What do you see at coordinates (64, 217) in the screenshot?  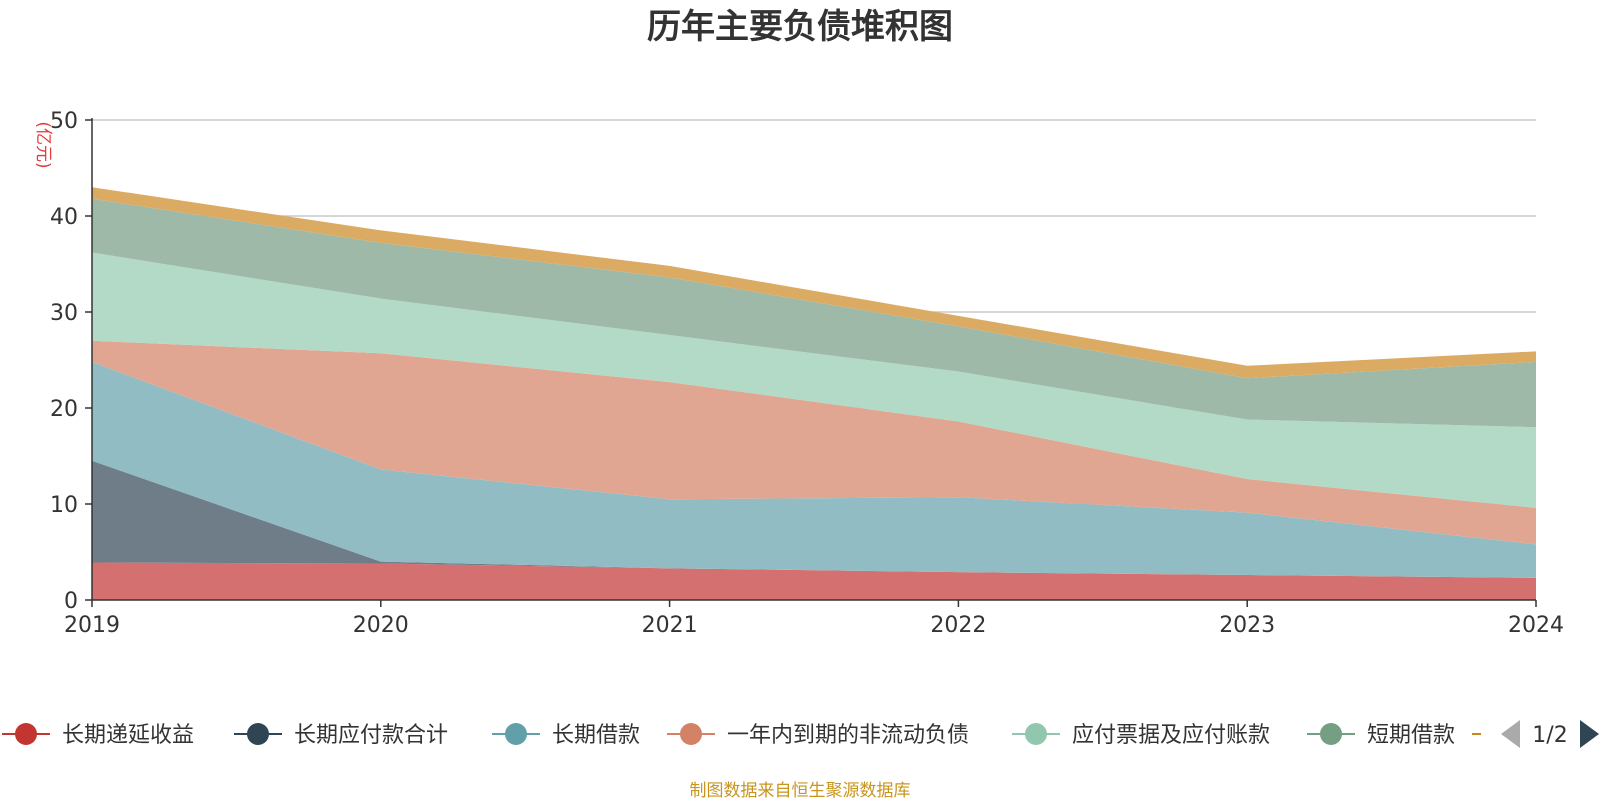 I see `y-tick-label: 40` at bounding box center [64, 217].